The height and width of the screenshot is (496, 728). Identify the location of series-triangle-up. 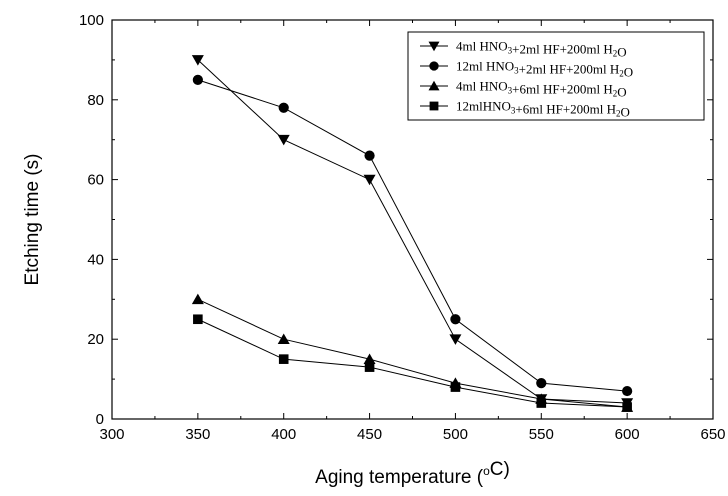
(412, 352).